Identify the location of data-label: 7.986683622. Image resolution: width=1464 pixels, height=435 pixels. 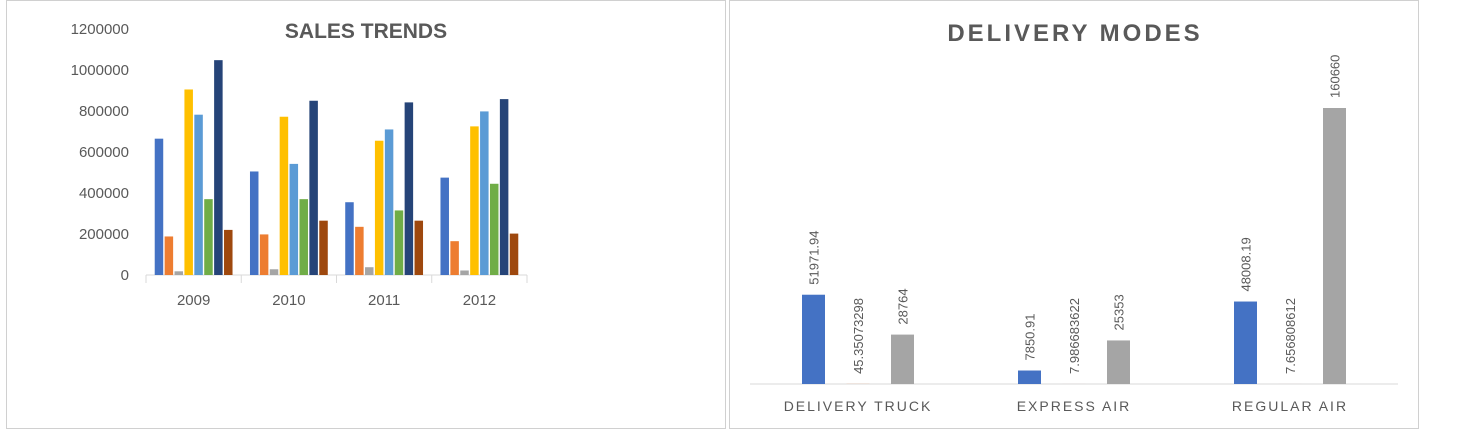
(1074, 336).